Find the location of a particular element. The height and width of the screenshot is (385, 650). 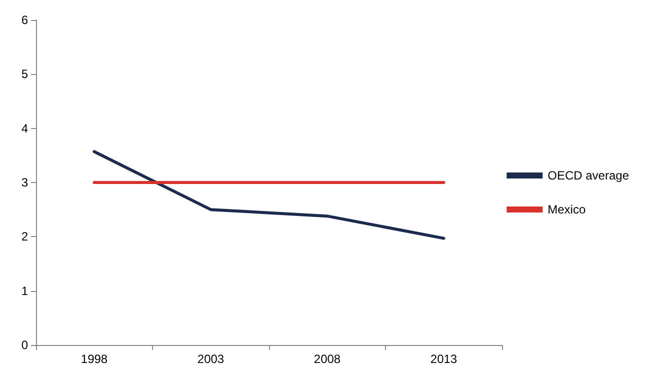

x-tick-label: 2003 is located at coordinates (210, 359).